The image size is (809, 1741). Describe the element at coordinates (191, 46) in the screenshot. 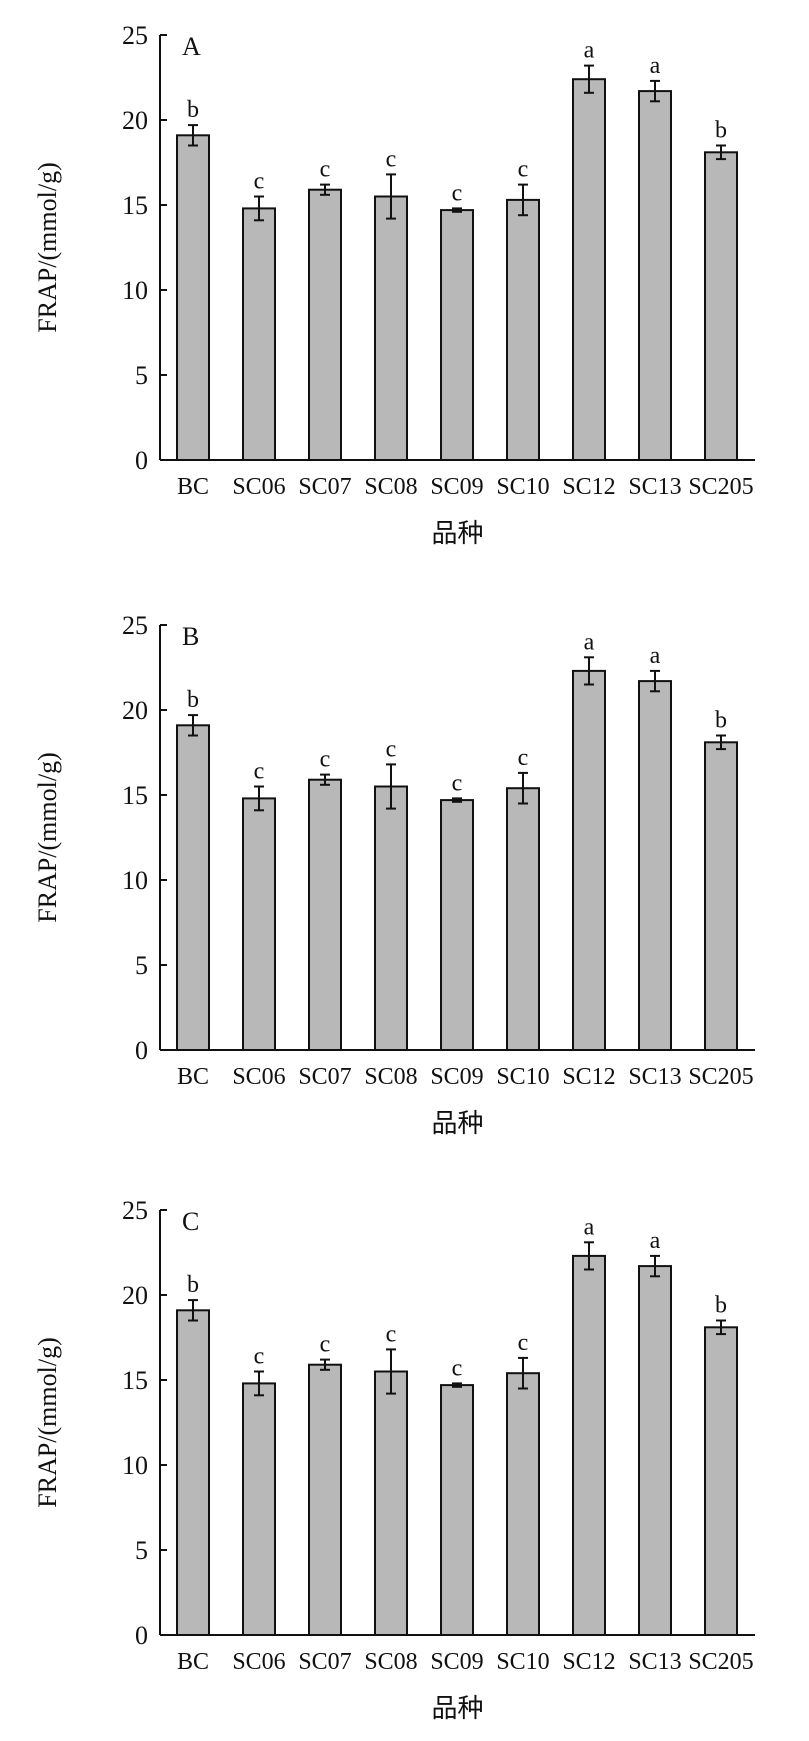

I see `panel-label: A` at that location.